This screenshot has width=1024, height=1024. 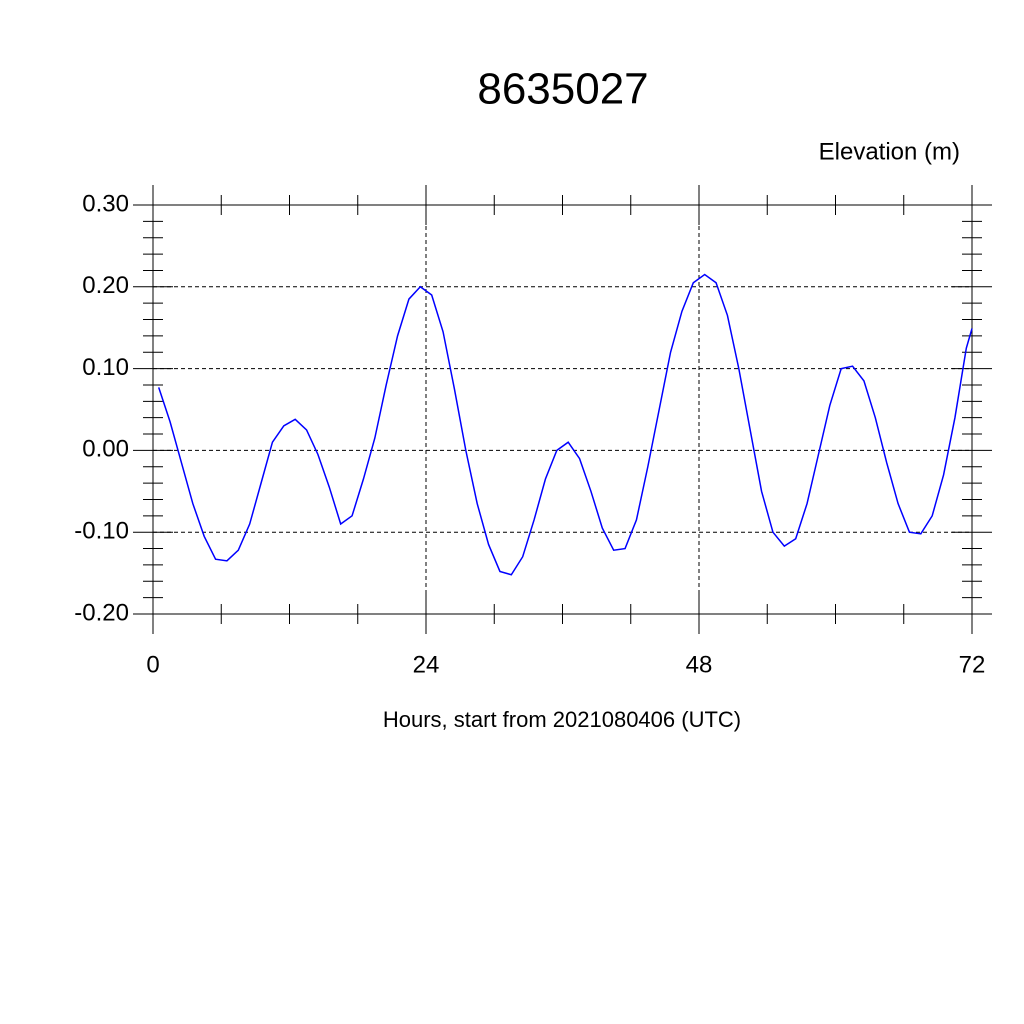 I want to click on x-axis-label: Hours, start from 2021080406 (UTC), so click(x=562, y=719).